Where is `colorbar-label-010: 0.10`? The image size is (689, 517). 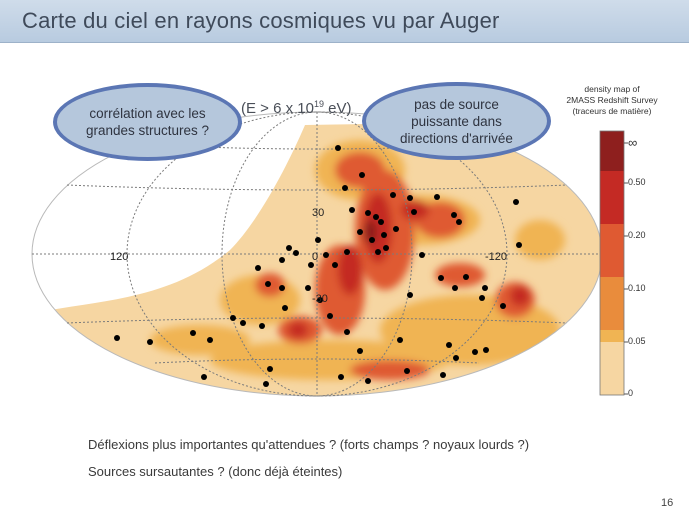 colorbar-label-010: 0.10 is located at coordinates (637, 288).